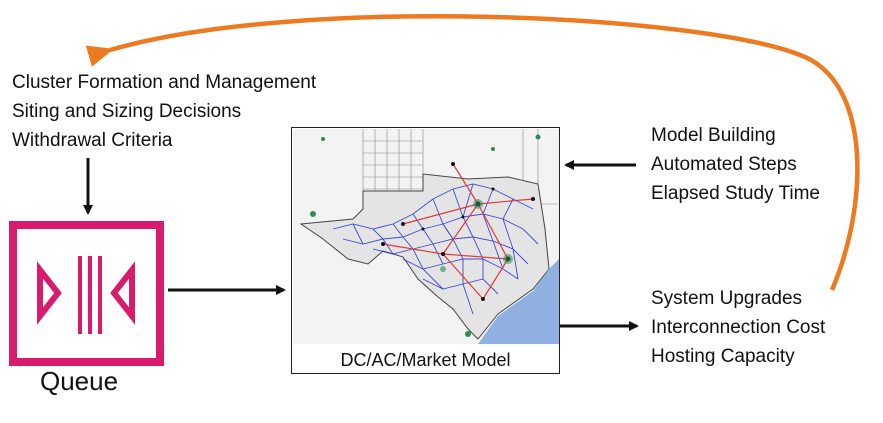 The image size is (883, 423). What do you see at coordinates (518, 301) in the screenshot?
I see `gulf-water` at bounding box center [518, 301].